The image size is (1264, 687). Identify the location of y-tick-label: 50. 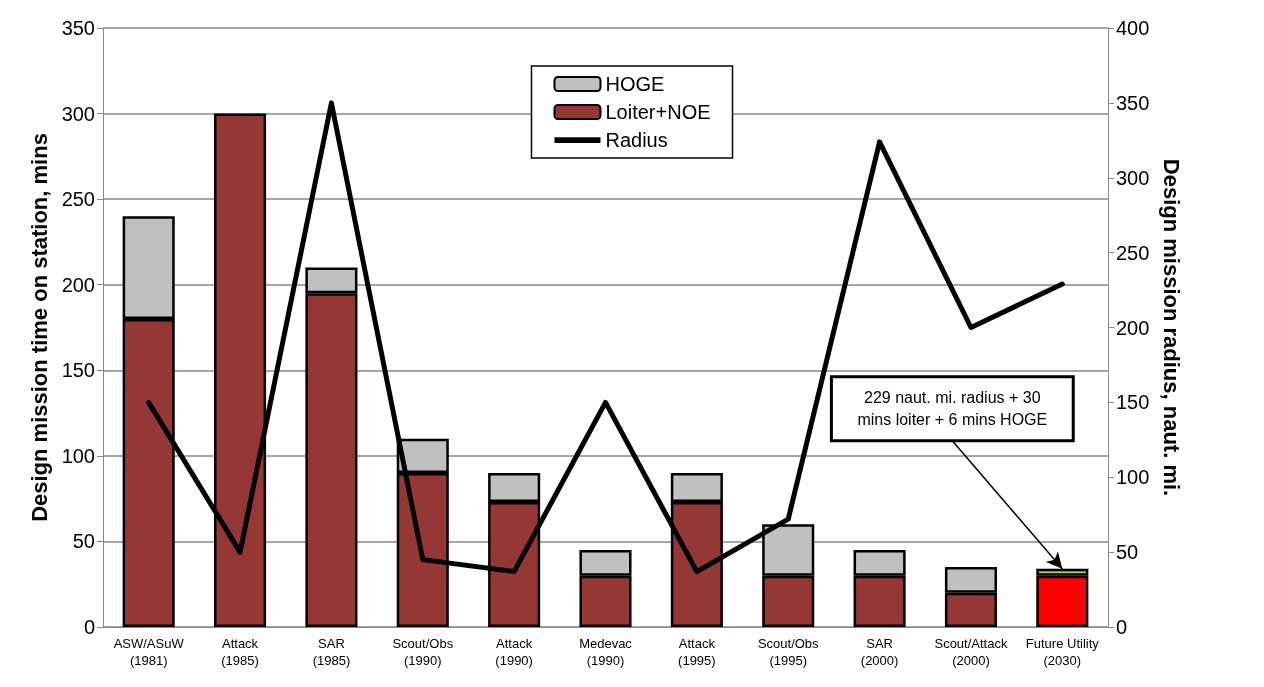
(83, 541).